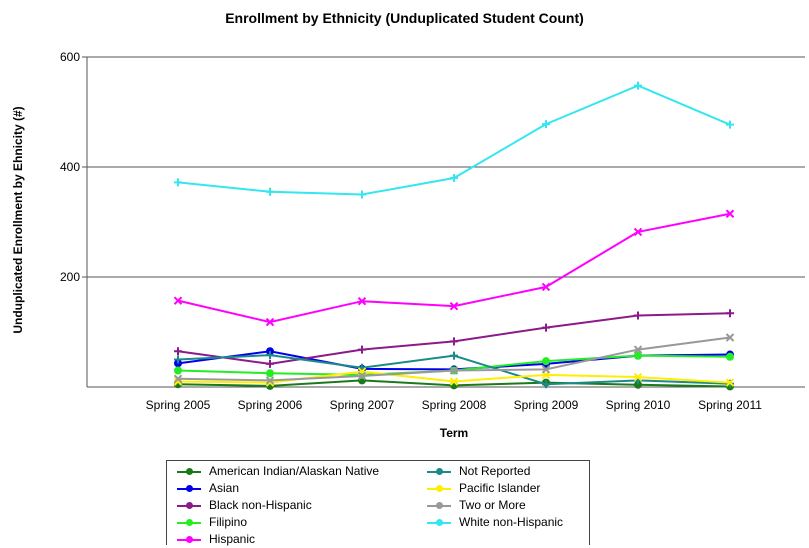 The width and height of the screenshot is (809, 548). Describe the element at coordinates (500, 488) in the screenshot. I see `legend-label: Pacific Islander` at that location.